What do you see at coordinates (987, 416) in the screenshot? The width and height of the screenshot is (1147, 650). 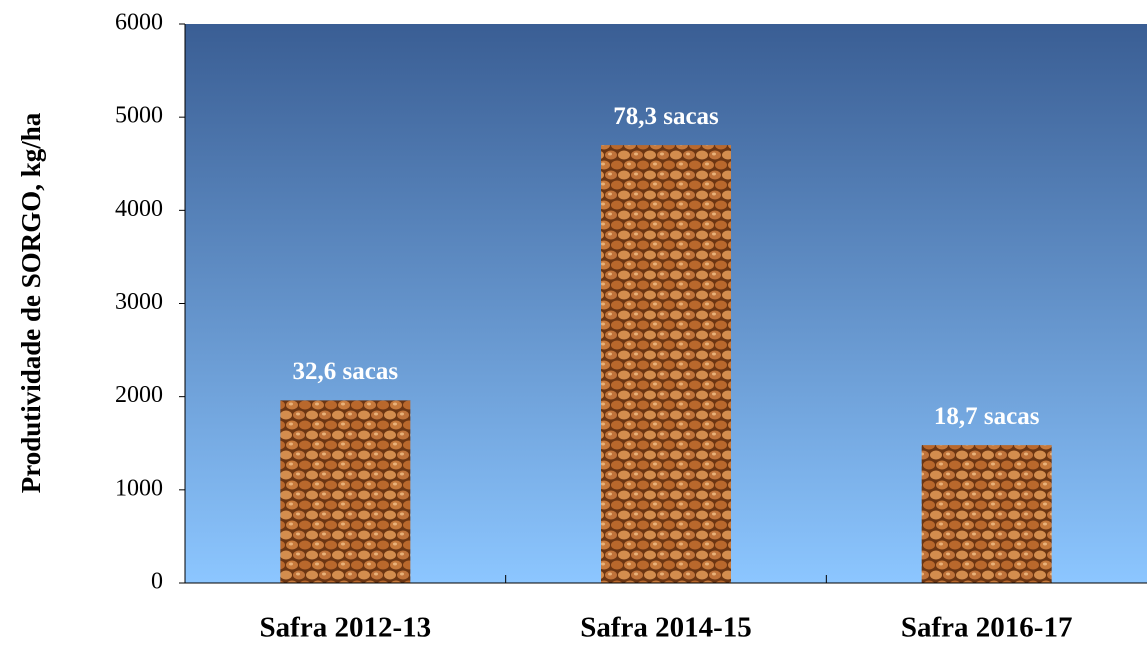 I see `annotation: 18,7 sacas` at bounding box center [987, 416].